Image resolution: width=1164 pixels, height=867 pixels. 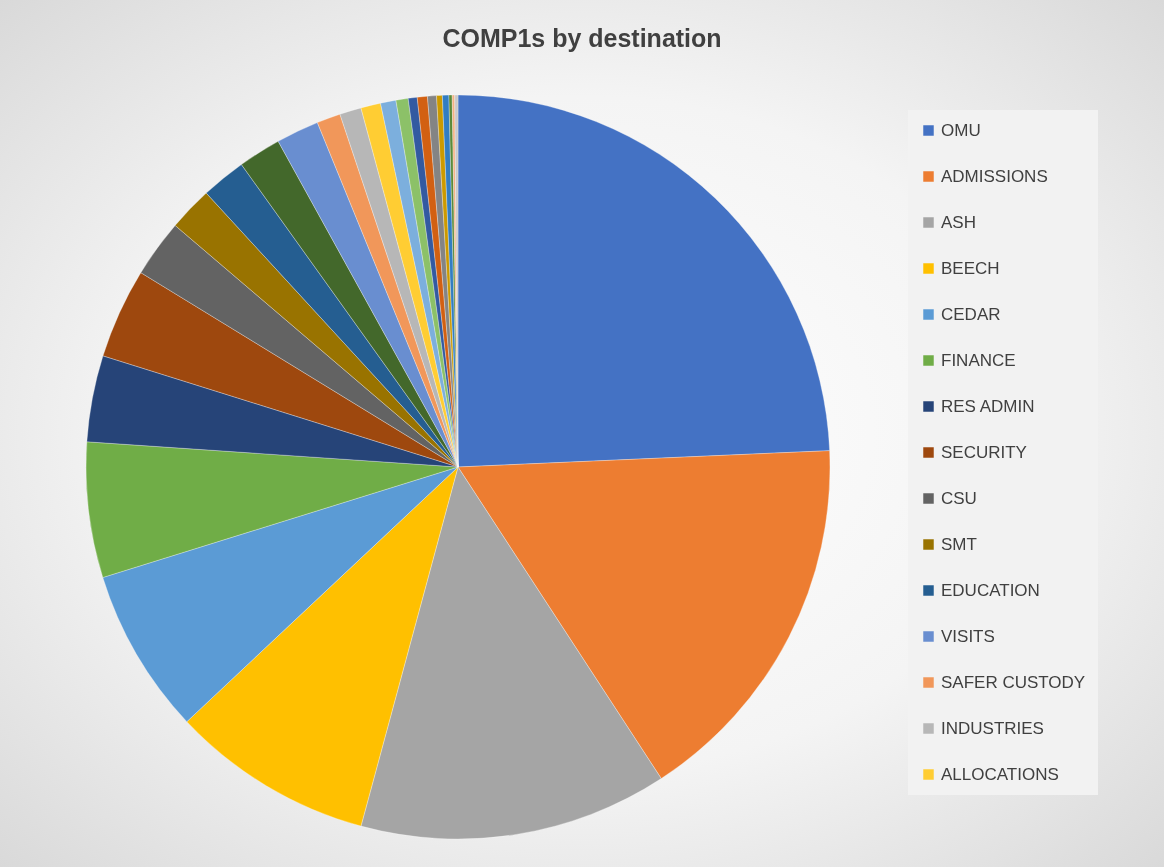 I want to click on legend-label: ASH, so click(x=958, y=222).